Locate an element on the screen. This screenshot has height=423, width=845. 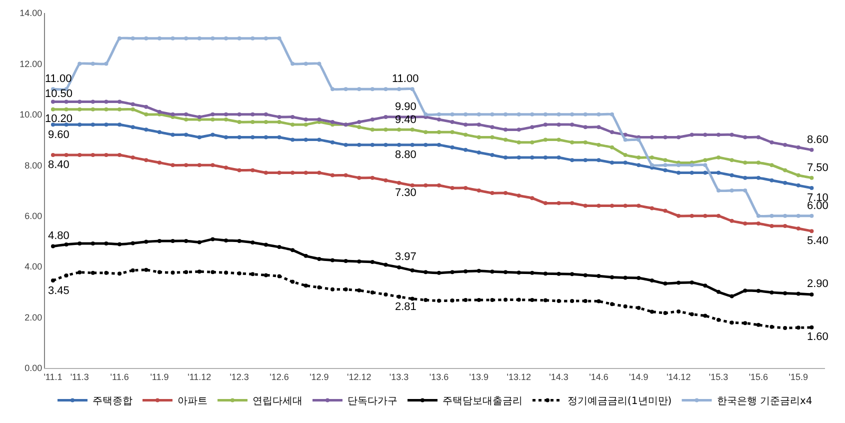
legend-label: 주택종합 is located at coordinates (112, 402).